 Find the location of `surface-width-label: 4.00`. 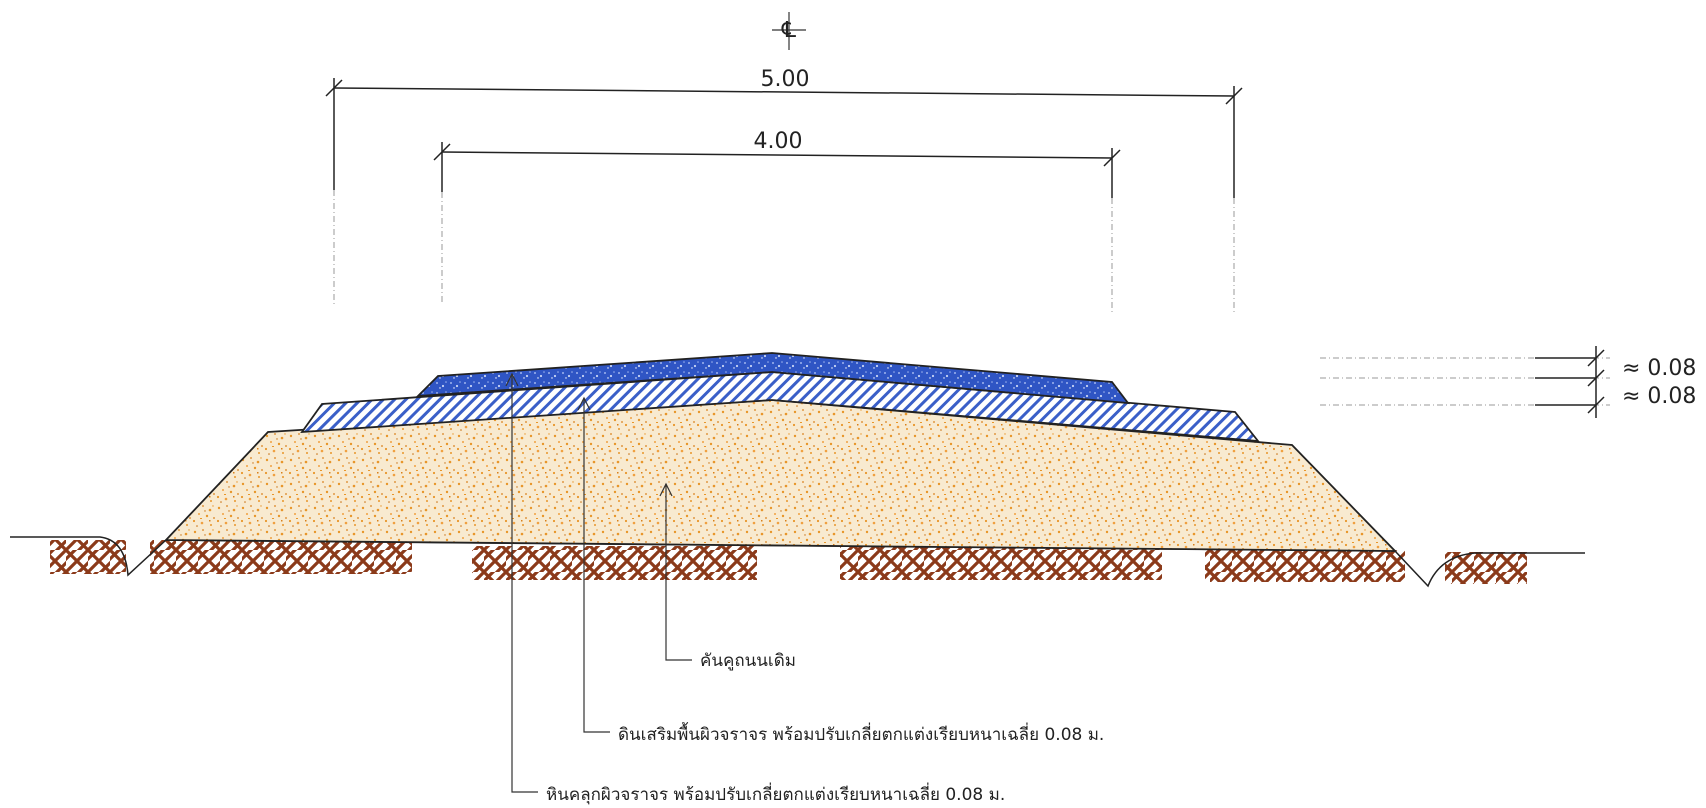

surface-width-label: 4.00 is located at coordinates (778, 141).